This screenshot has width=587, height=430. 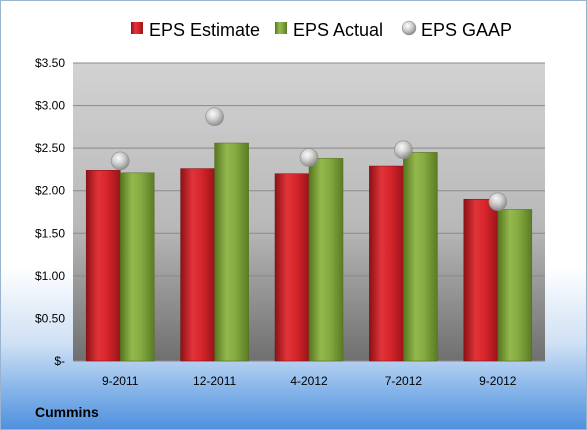 I want to click on x-tick-label: 9-2011, so click(x=120, y=381).